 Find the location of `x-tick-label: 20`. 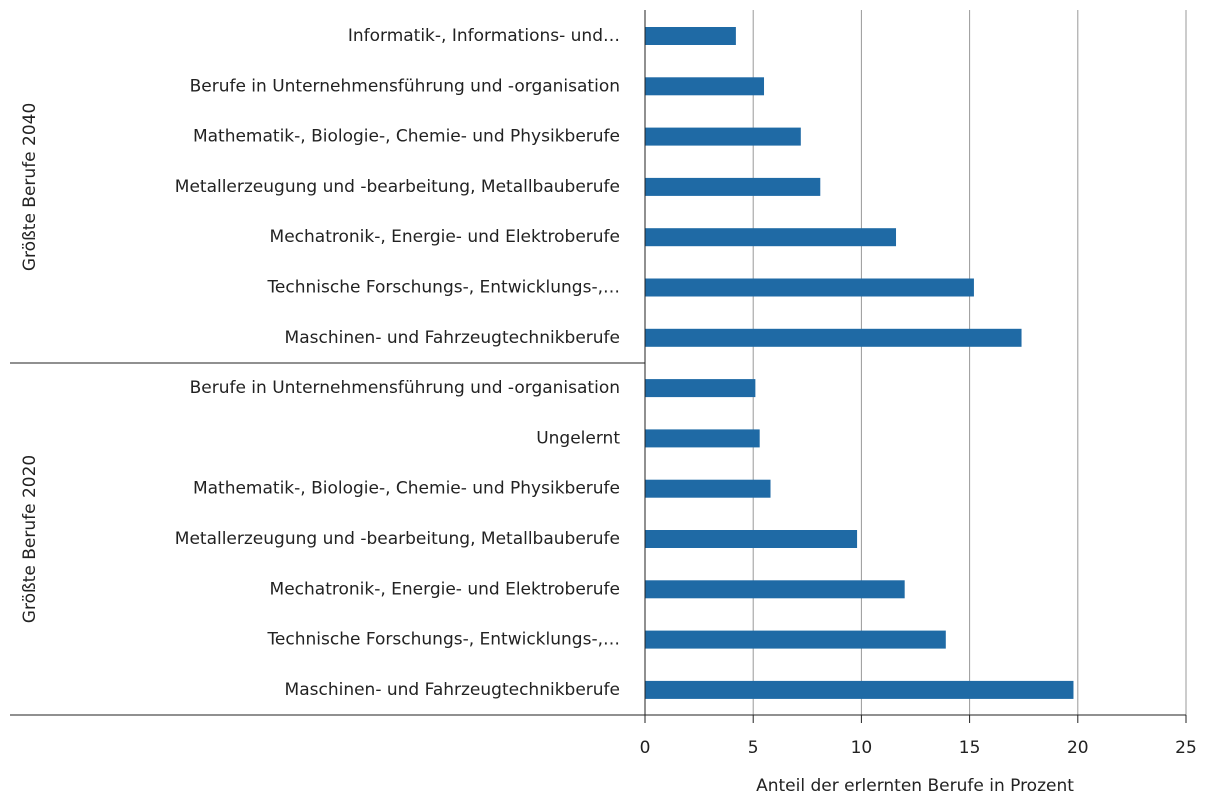

x-tick-label: 20 is located at coordinates (1078, 748).